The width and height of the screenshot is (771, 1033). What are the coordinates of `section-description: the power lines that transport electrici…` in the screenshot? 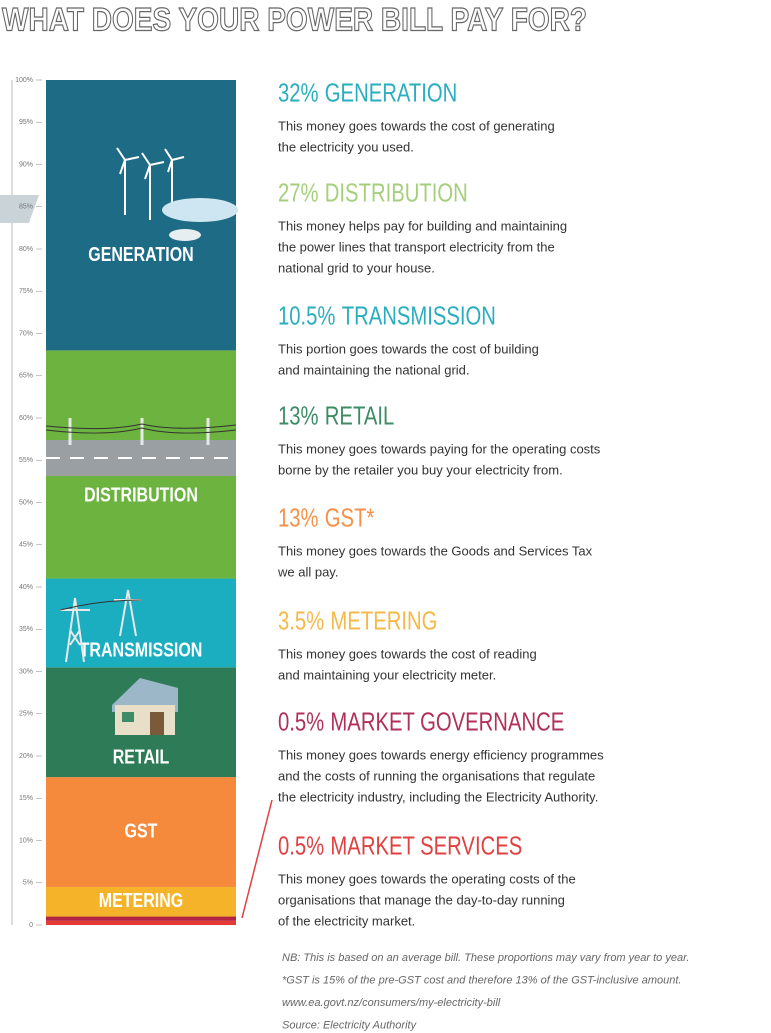 It's located at (416, 246).